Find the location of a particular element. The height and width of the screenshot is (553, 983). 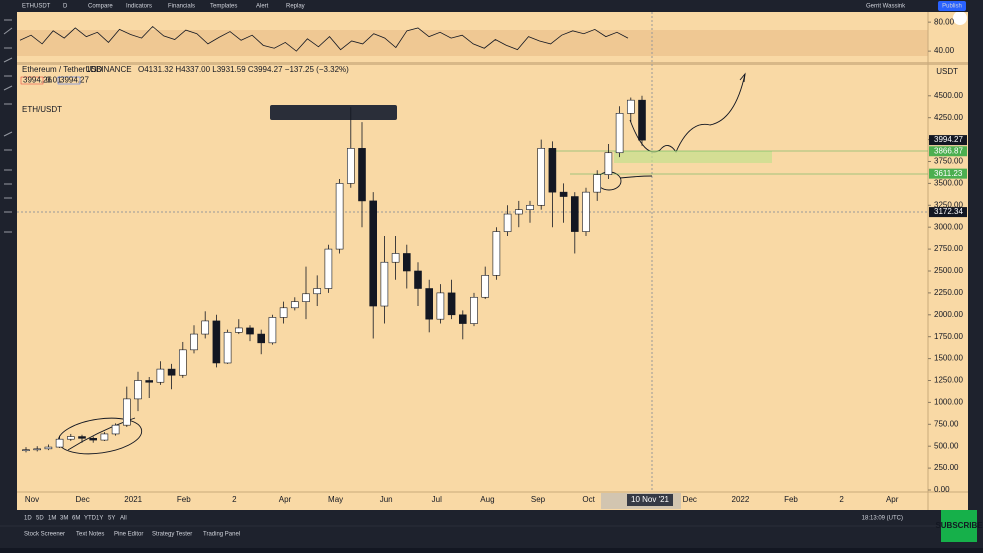

x-tick-label: Feb is located at coordinates (791, 499).